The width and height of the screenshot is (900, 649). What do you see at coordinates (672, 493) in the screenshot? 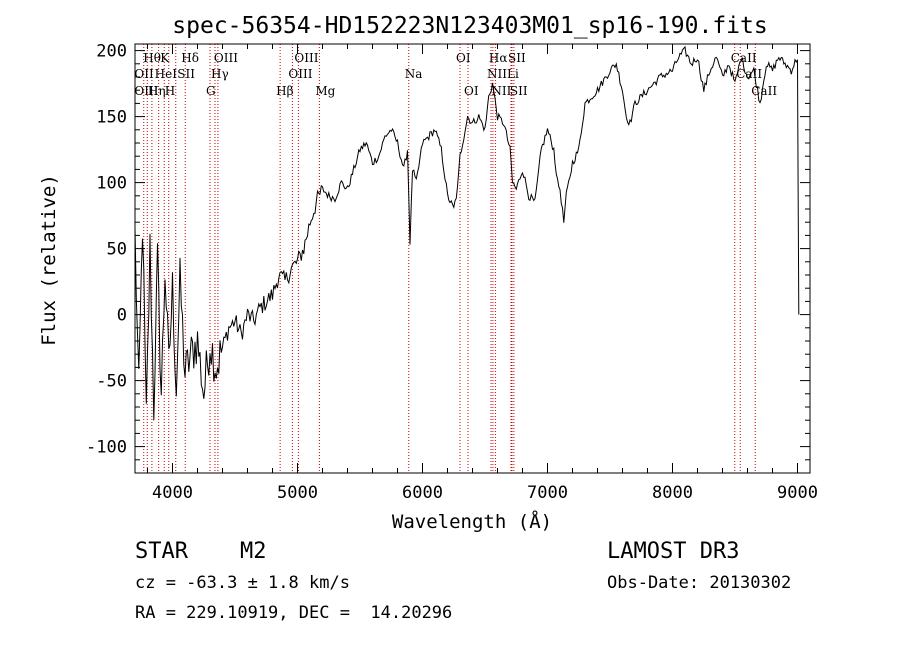
I see `x-tick-label: 8000` at bounding box center [672, 493].